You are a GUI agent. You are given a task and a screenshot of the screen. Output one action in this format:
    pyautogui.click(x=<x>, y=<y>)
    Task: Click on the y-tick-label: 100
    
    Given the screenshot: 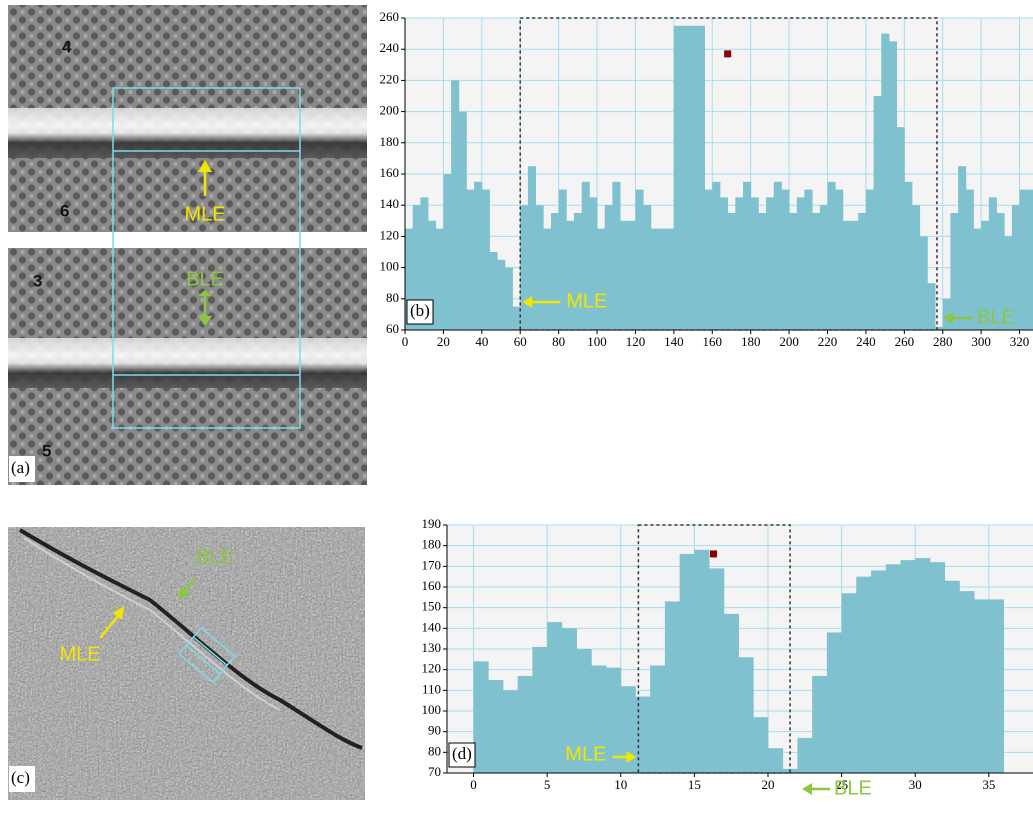 What is the action you would take?
    pyautogui.click(x=390, y=266)
    